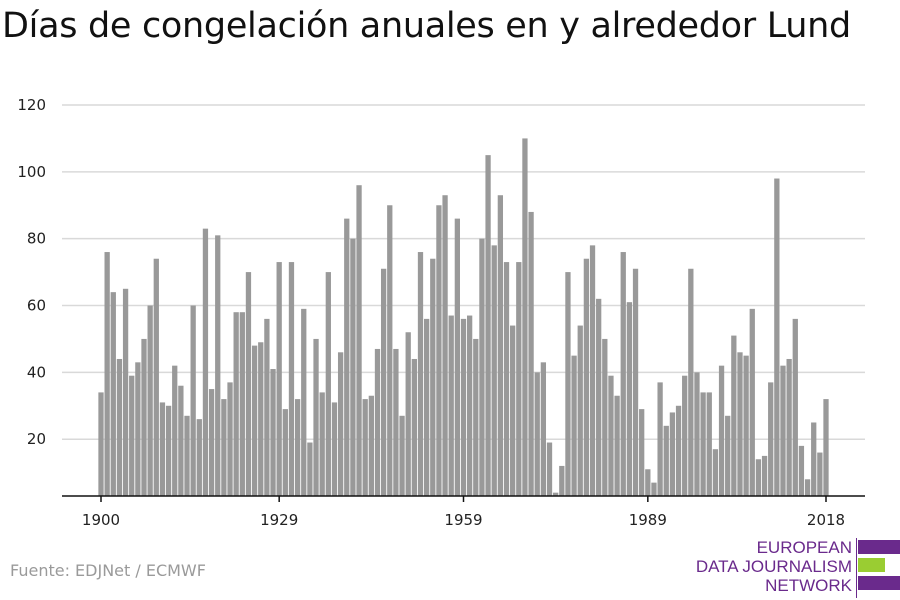 This screenshot has width=900, height=600. What do you see at coordinates (224, 447) in the screenshot?
I see `bar-1920` at bounding box center [224, 447].